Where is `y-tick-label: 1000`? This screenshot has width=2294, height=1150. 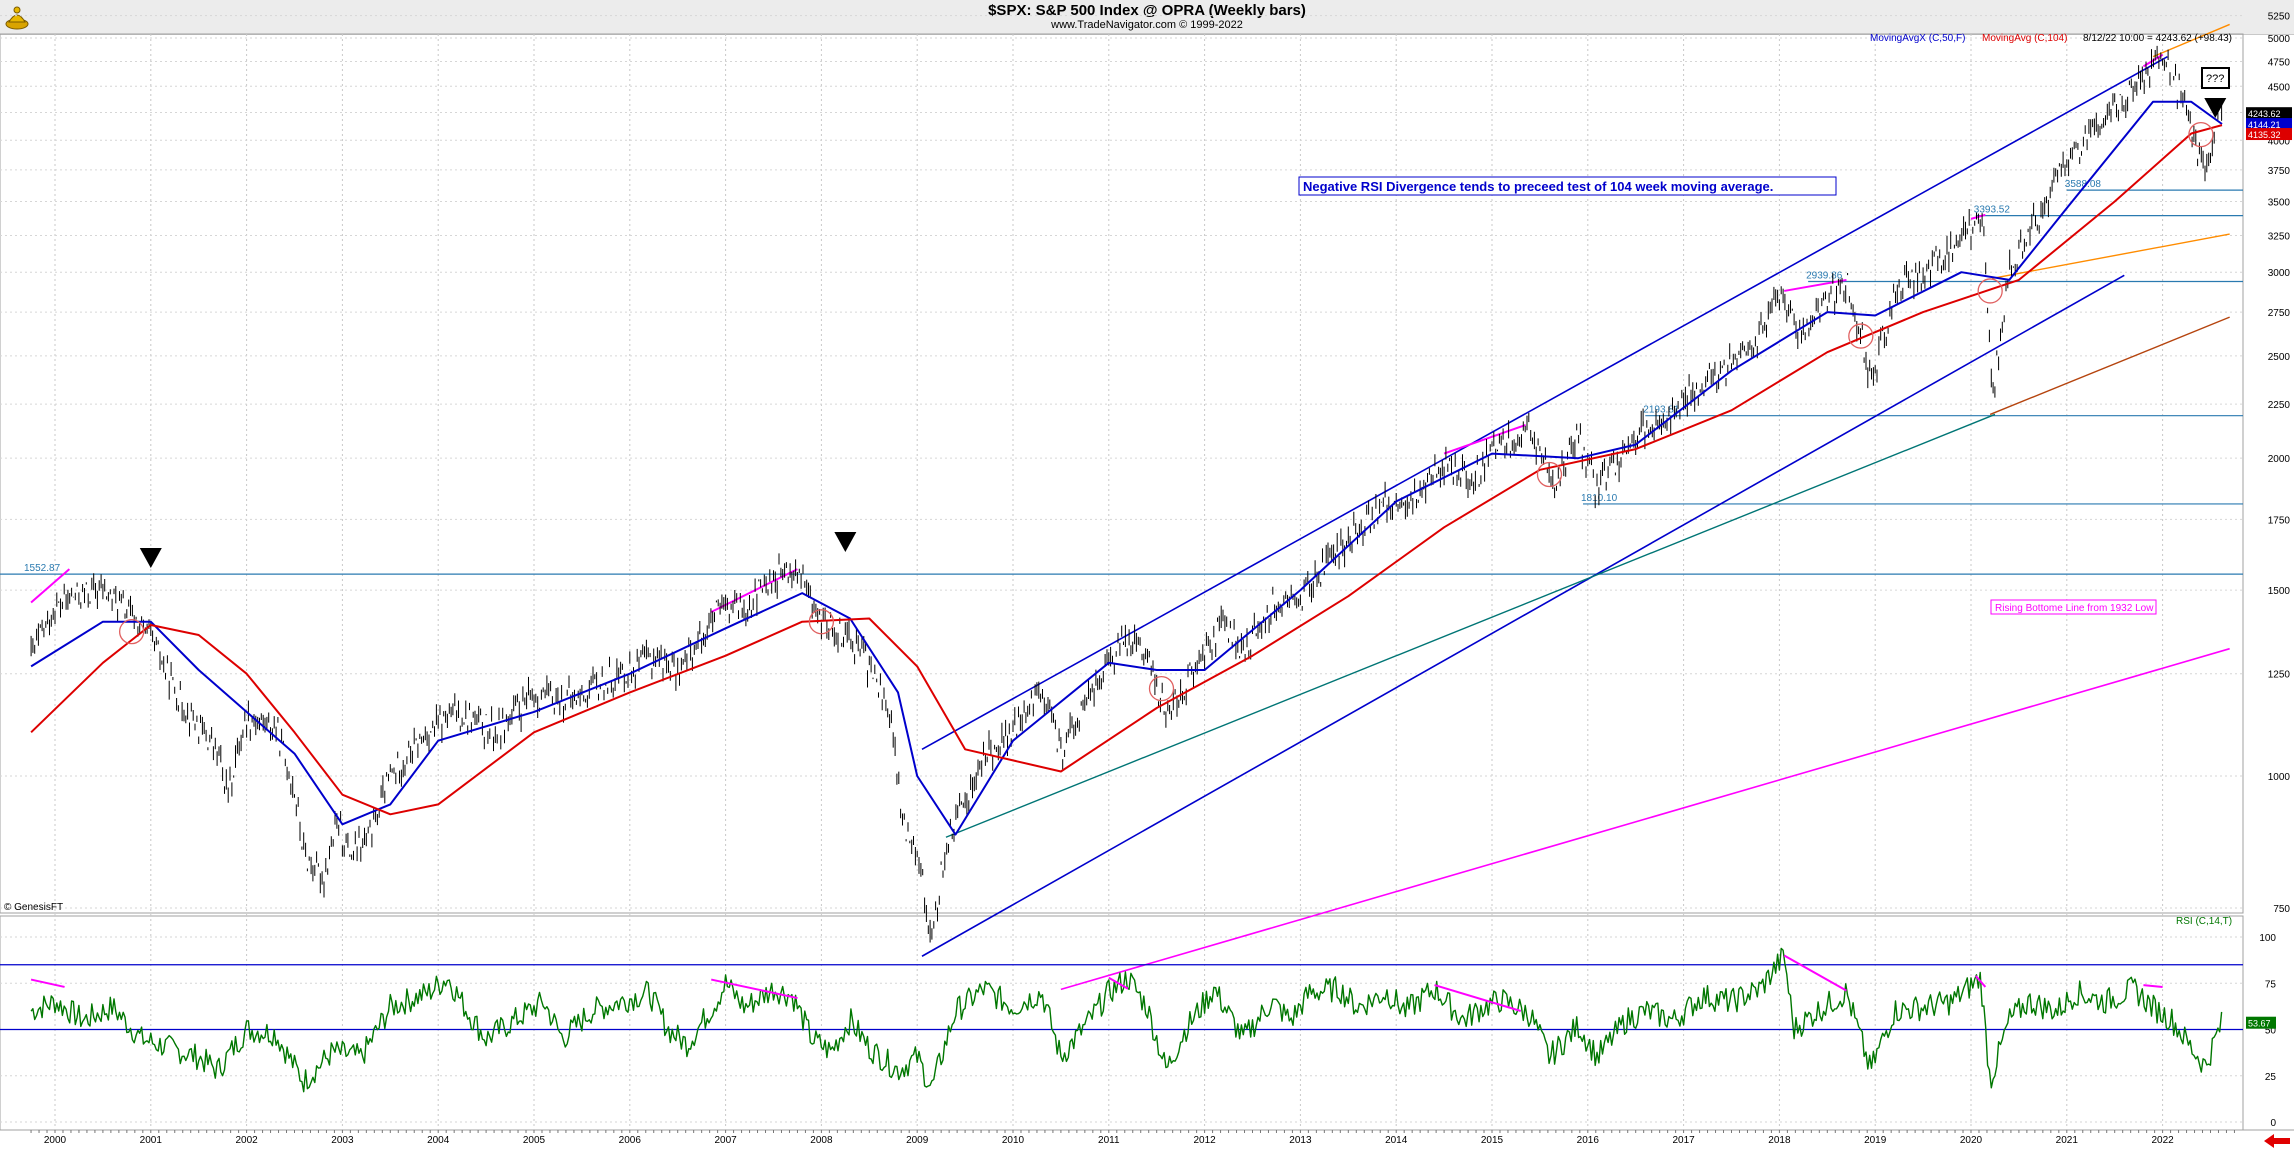 y-tick-label: 1000 is located at coordinates (2279, 777).